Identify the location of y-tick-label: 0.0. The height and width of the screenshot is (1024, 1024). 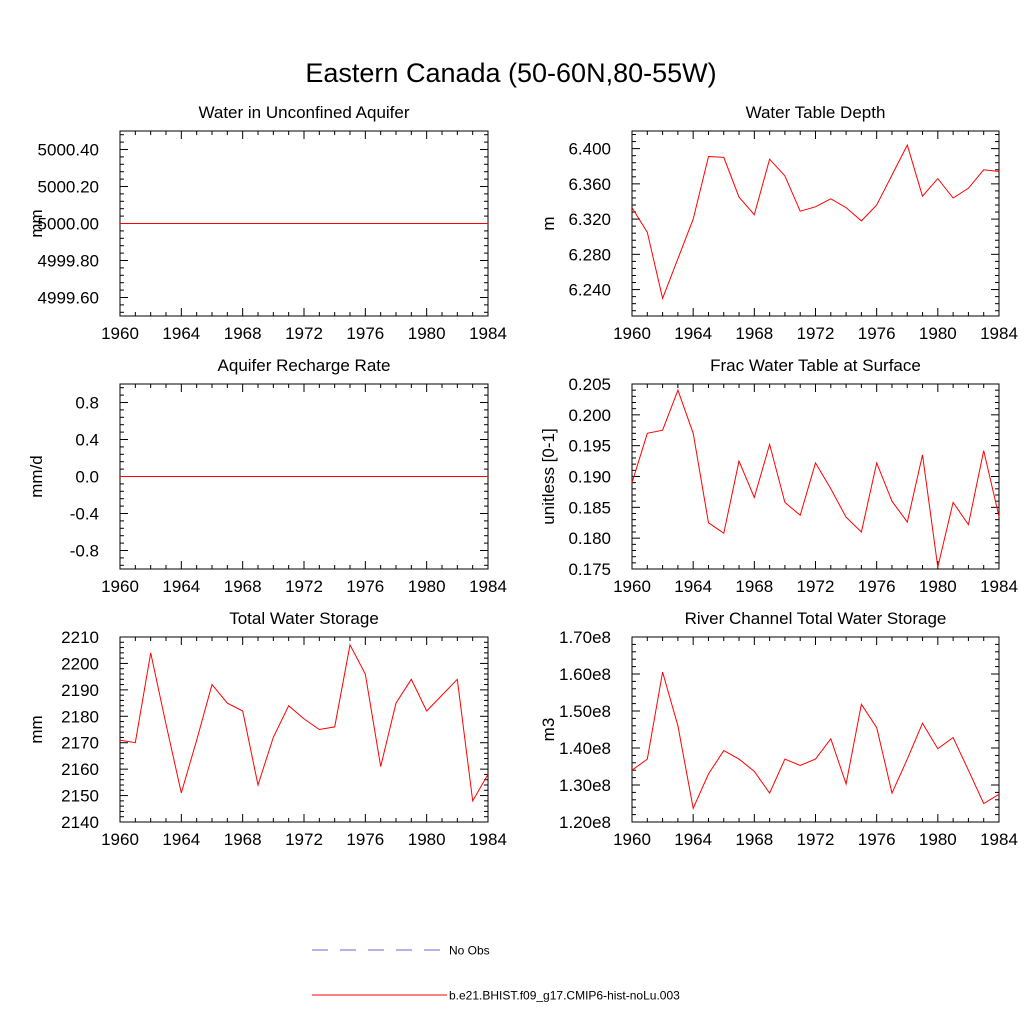
(87, 477).